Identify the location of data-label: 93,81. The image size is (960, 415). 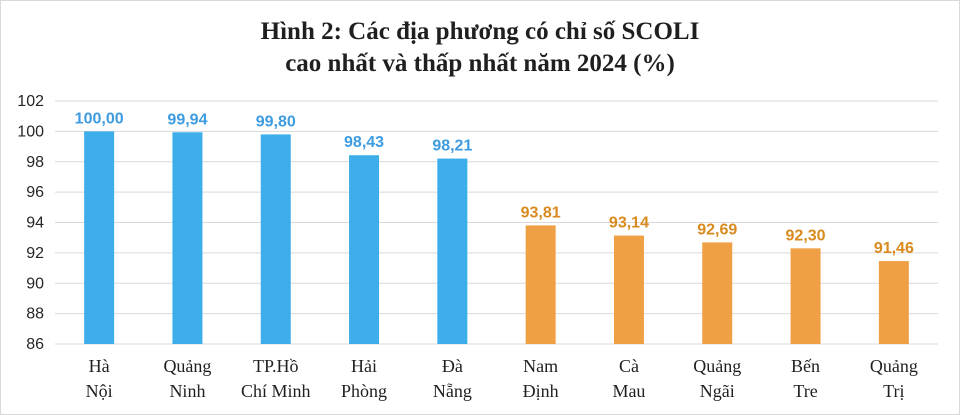
(541, 212).